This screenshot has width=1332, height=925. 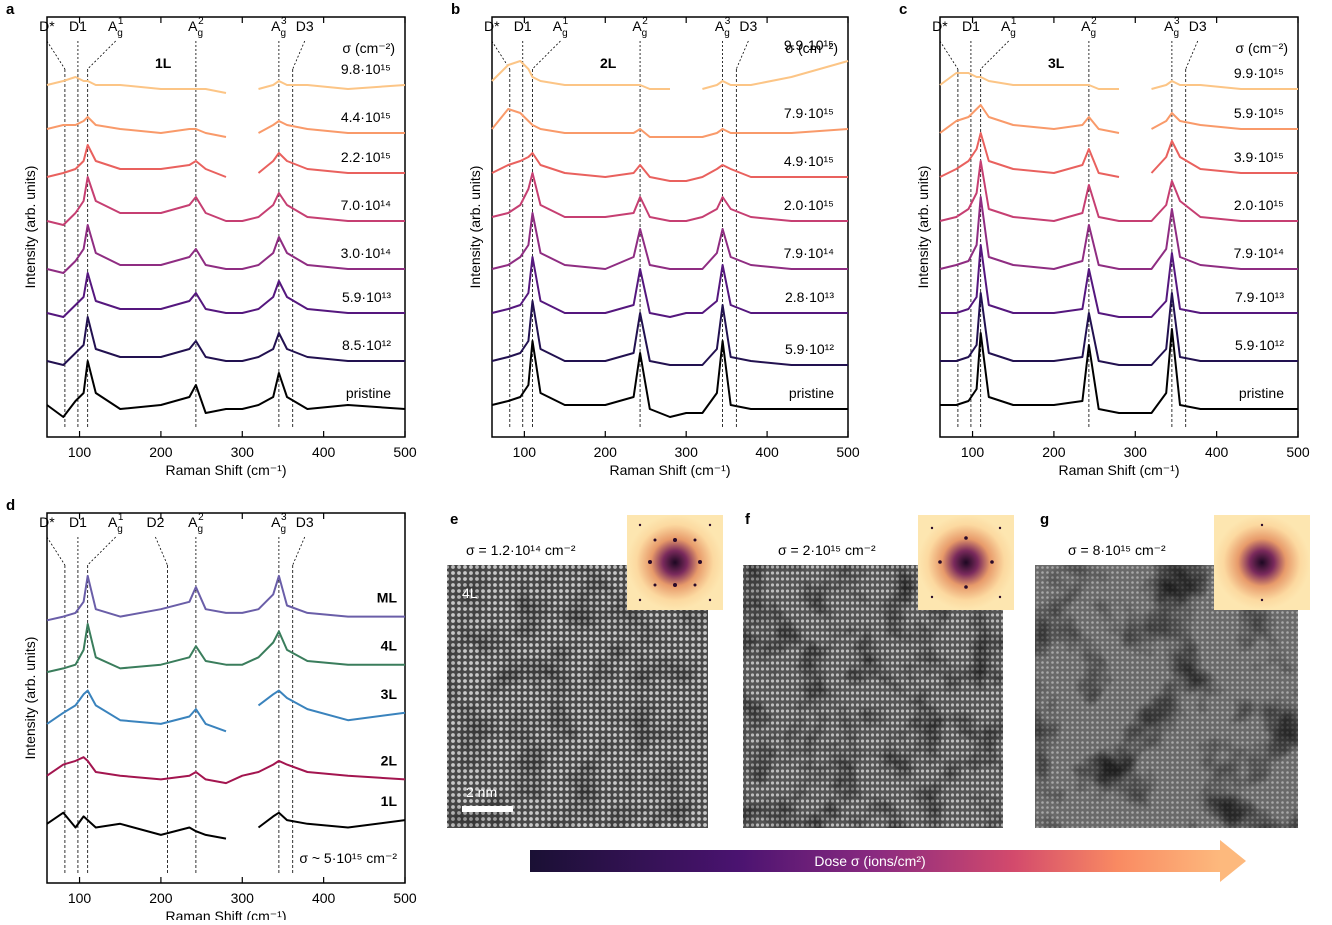 What do you see at coordinates (1056, 63) in the screenshot?
I see `sample-label: 3L` at bounding box center [1056, 63].